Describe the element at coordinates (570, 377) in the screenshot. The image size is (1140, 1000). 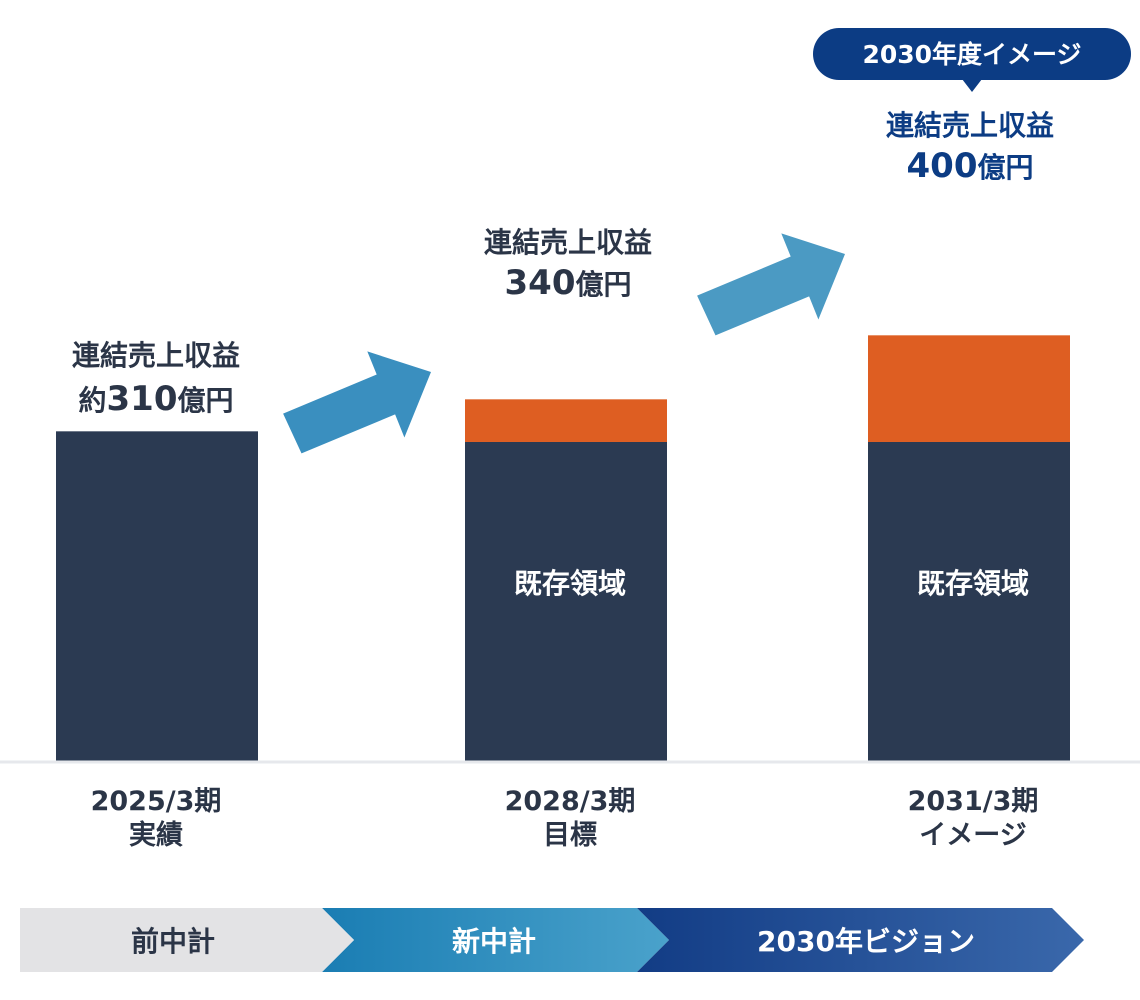
I see `segment-label-new-2028-line2: M&A` at that location.